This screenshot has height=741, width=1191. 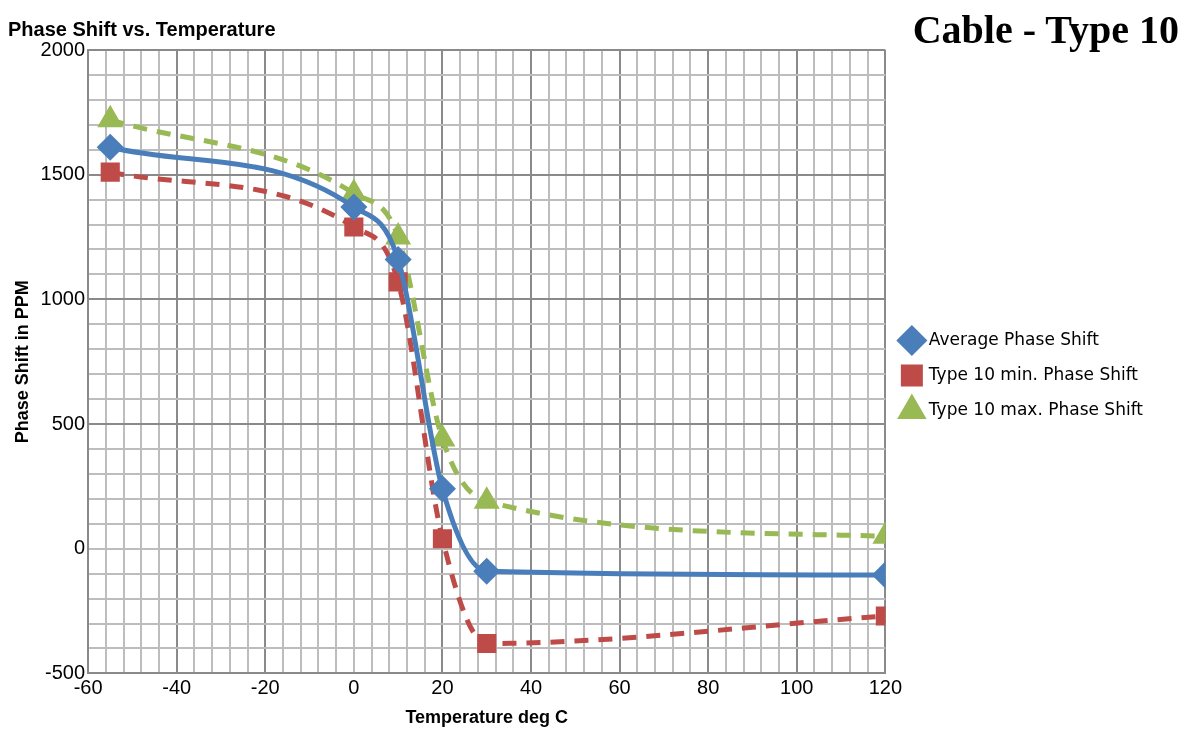 I want to click on x-tick-label: 120, so click(x=885, y=686).